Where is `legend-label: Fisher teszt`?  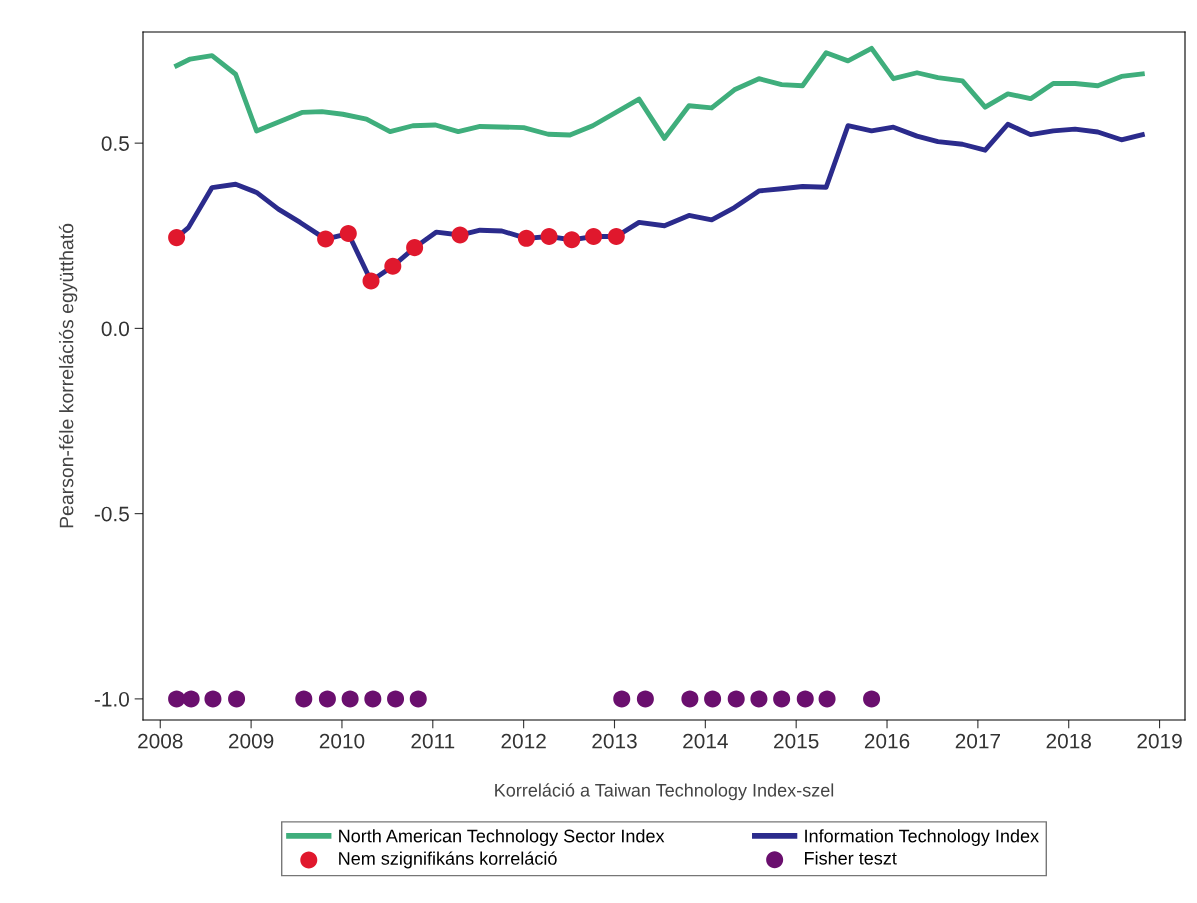
legend-label: Fisher teszt is located at coordinates (851, 858).